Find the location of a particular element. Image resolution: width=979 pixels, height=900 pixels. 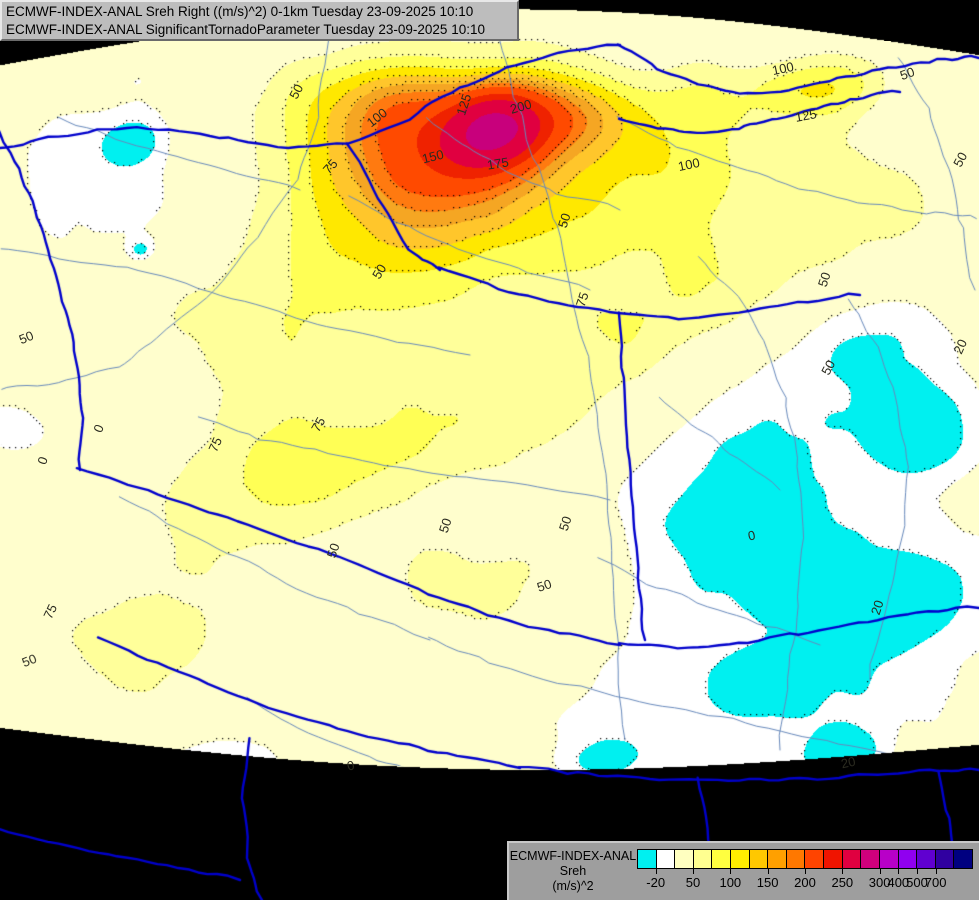

legend-label-200: 200 is located at coordinates (805, 882).